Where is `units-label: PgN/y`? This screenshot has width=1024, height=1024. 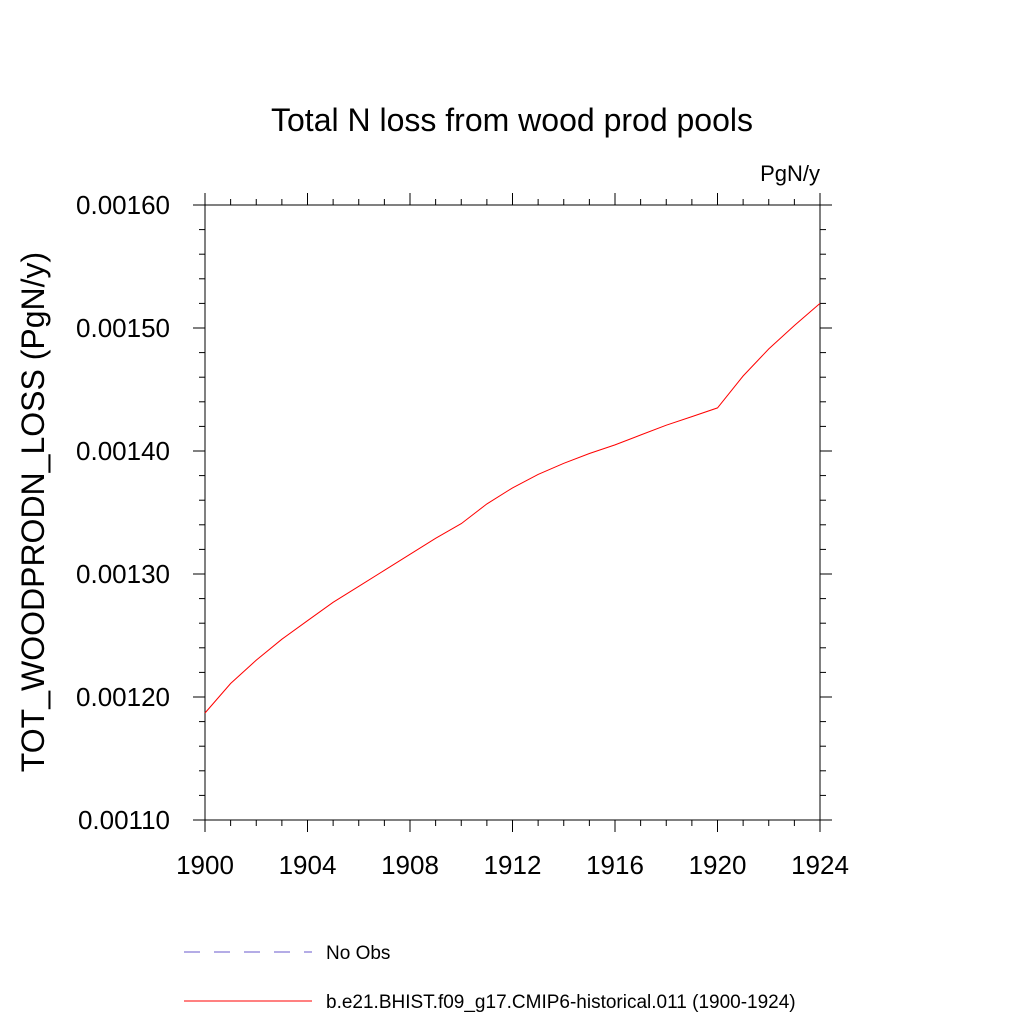
units-label: PgN/y is located at coordinates (790, 173).